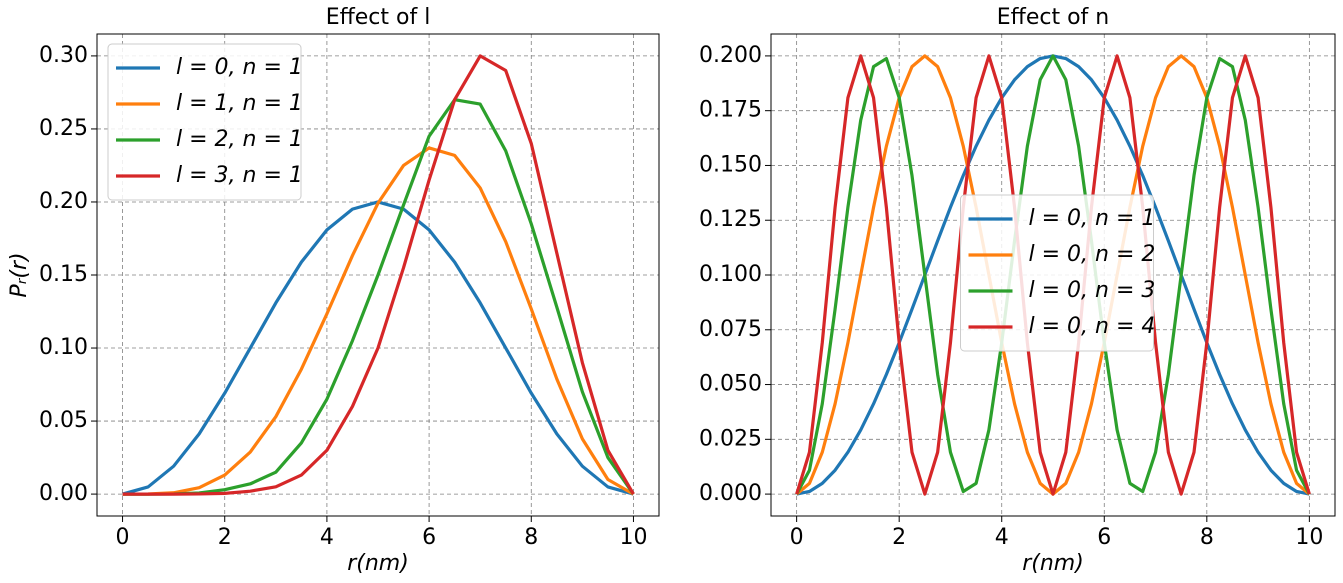 This screenshot has height=583, width=1343. Describe the element at coordinates (239, 139) in the screenshot. I see `legend-label: l = 2, n = 1` at that location.